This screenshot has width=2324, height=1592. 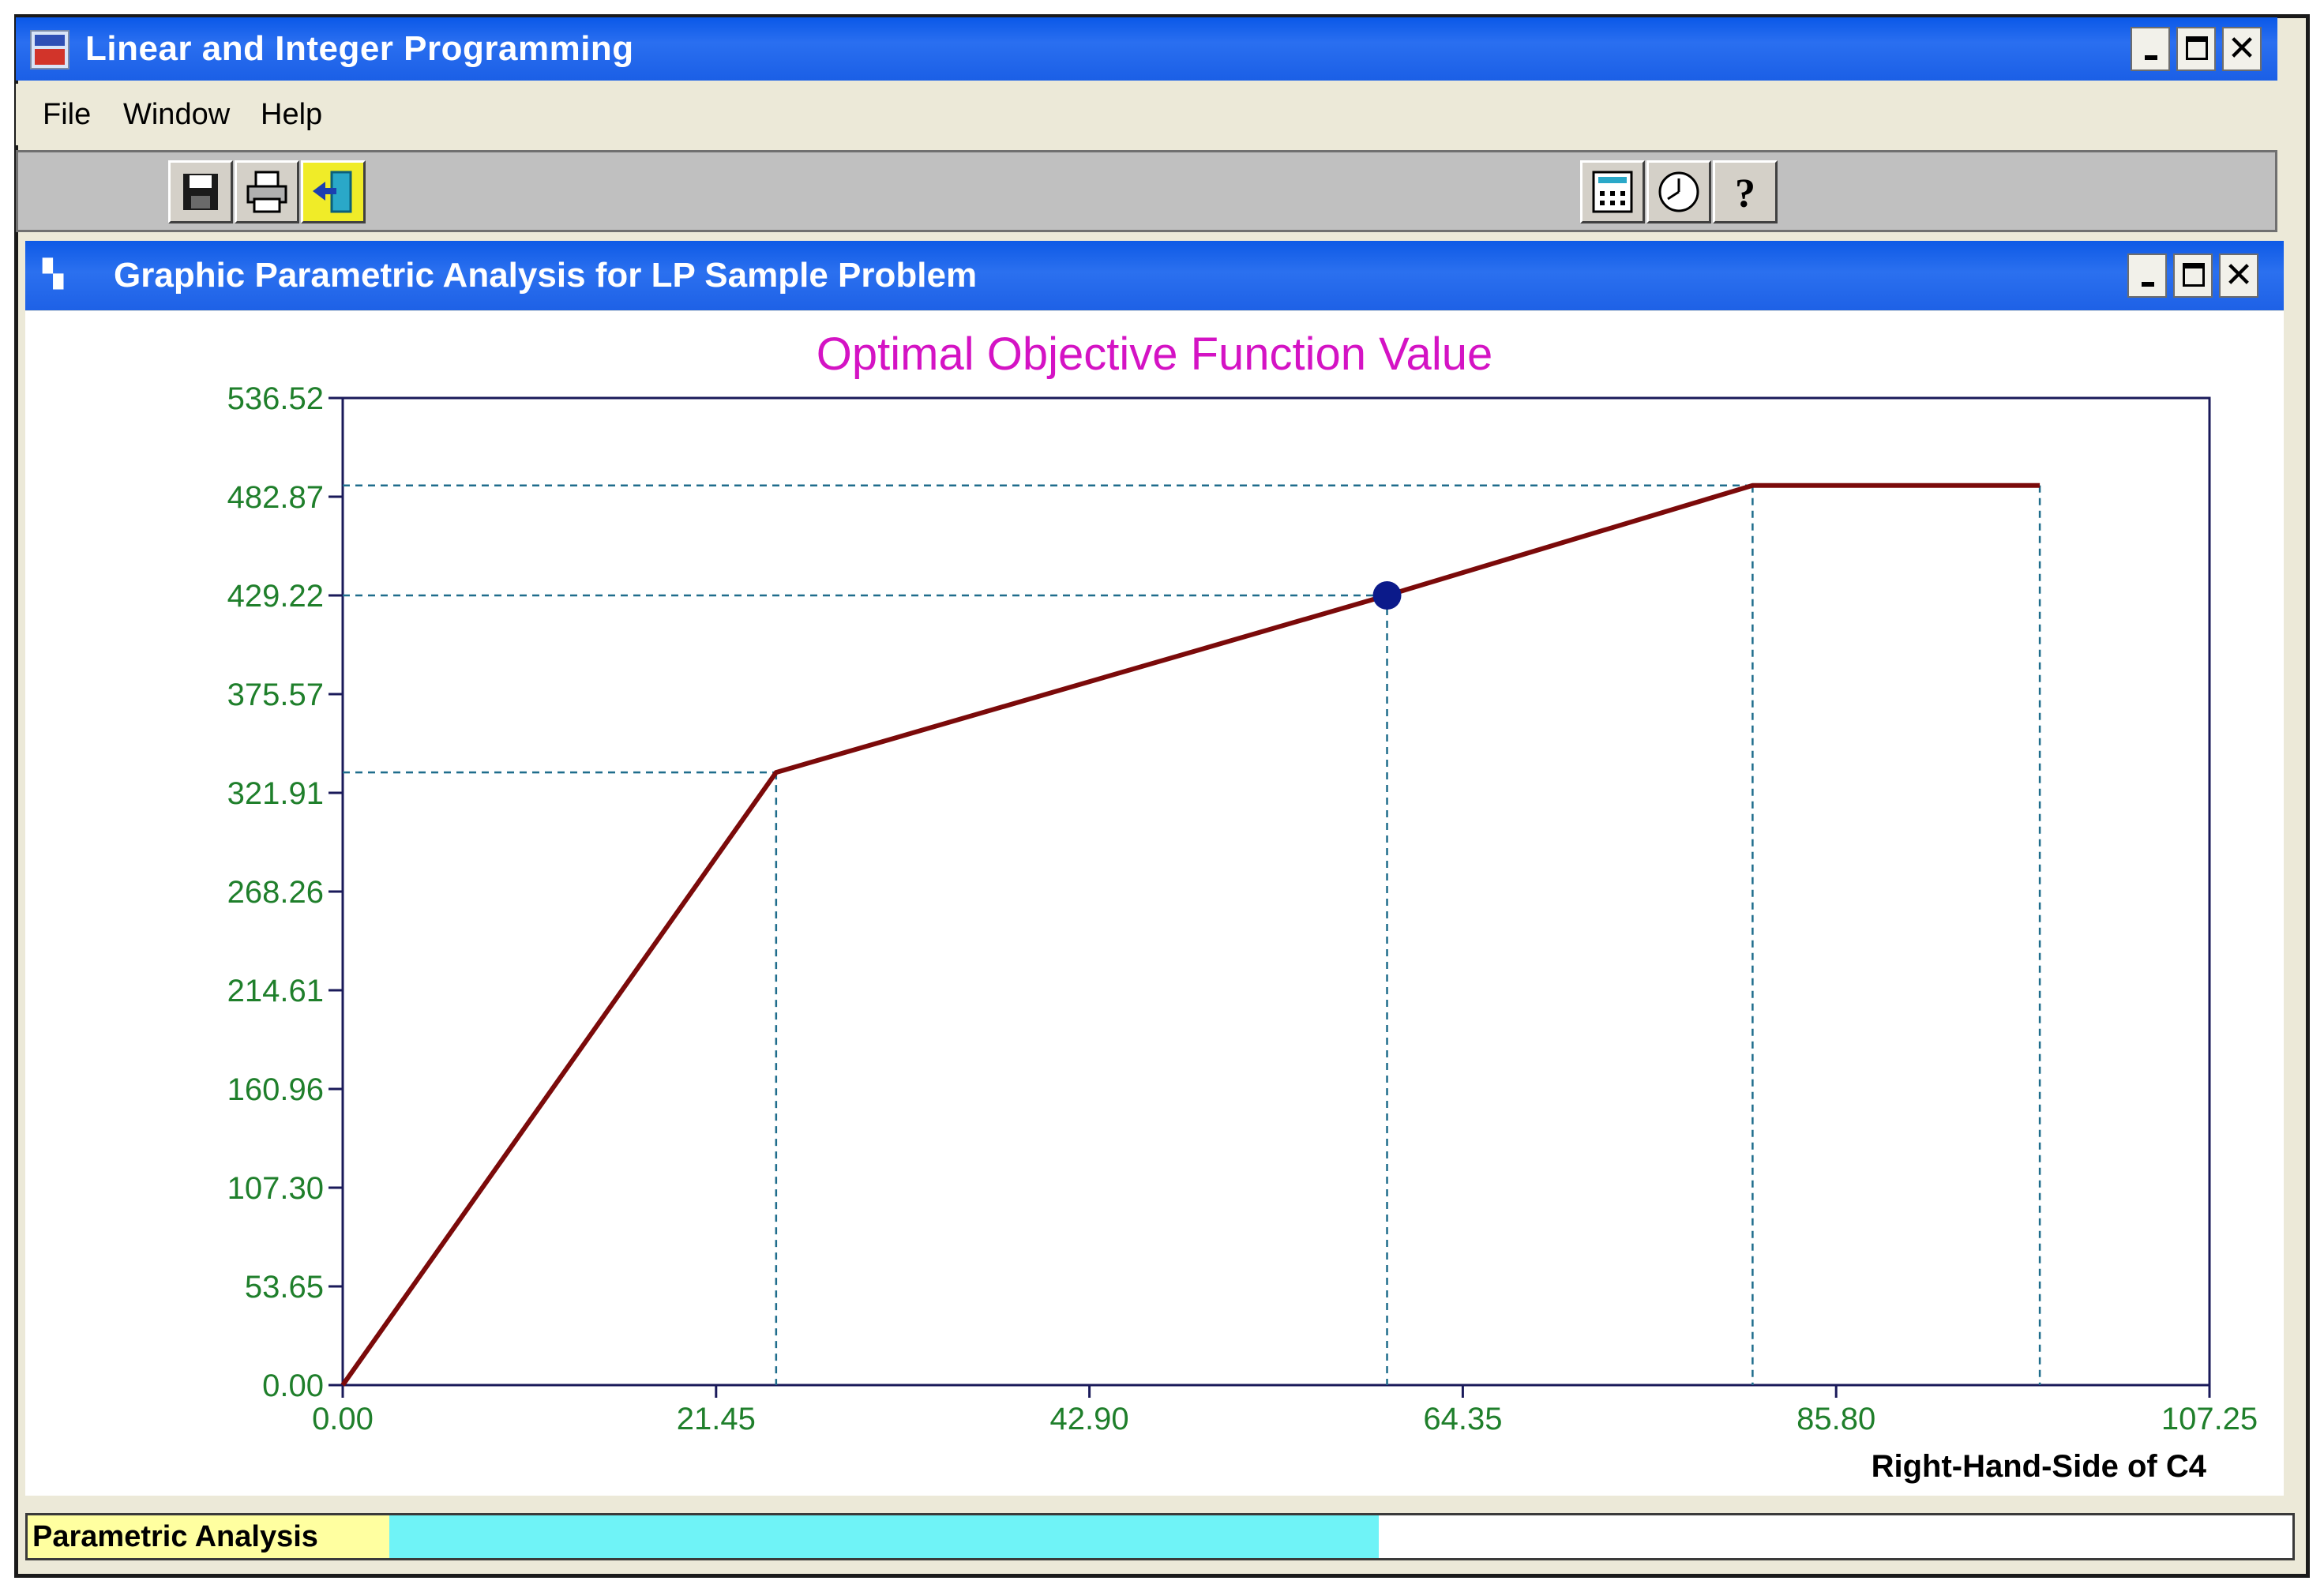 What do you see at coordinates (343, 1419) in the screenshot?
I see `x-tick-label: 0.00` at bounding box center [343, 1419].